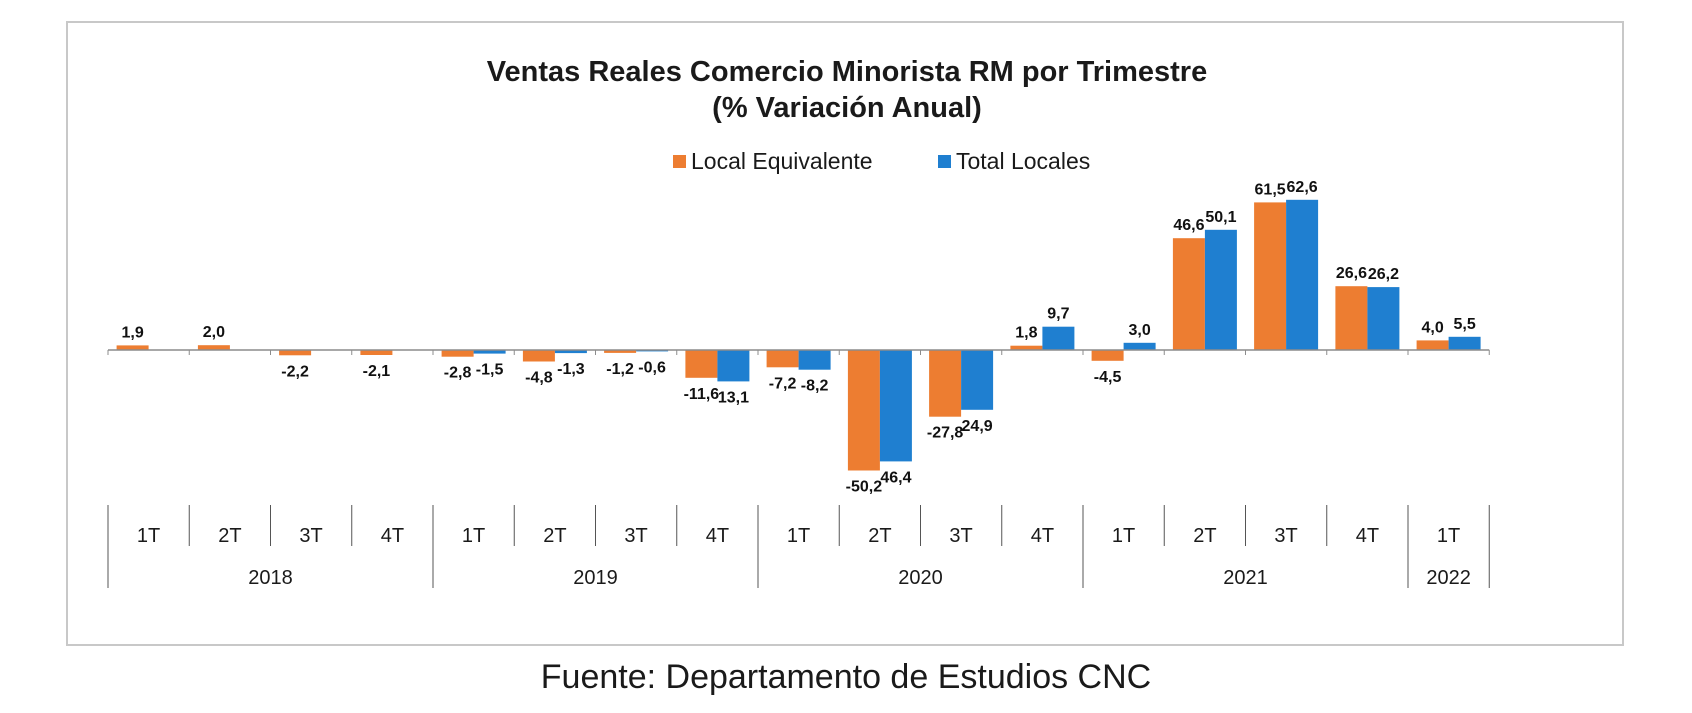 The width and height of the screenshot is (1692, 713). I want to click on data-label: 46,6, so click(1188, 225).